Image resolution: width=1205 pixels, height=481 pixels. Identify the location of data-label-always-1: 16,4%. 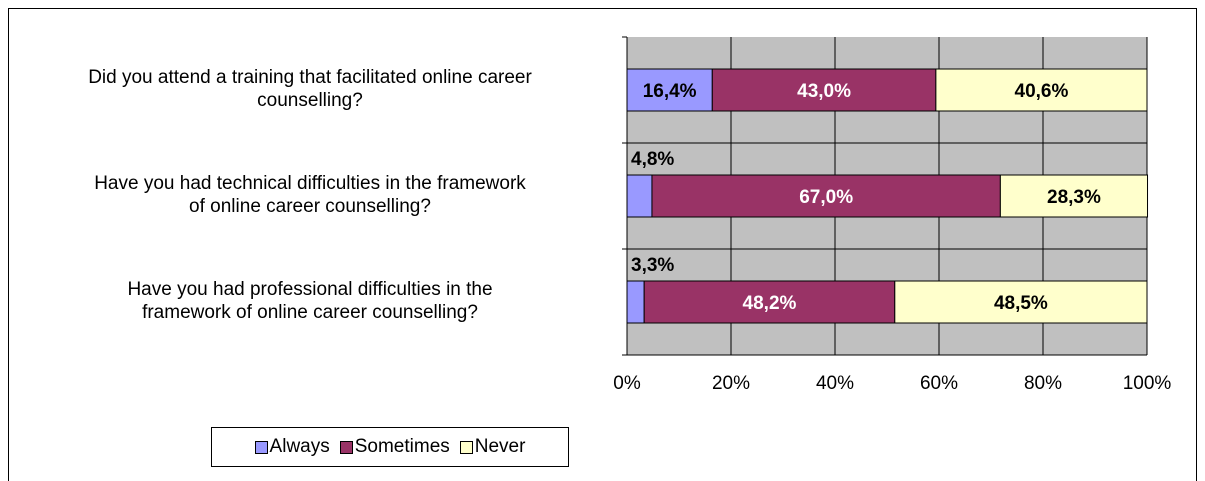
(670, 91).